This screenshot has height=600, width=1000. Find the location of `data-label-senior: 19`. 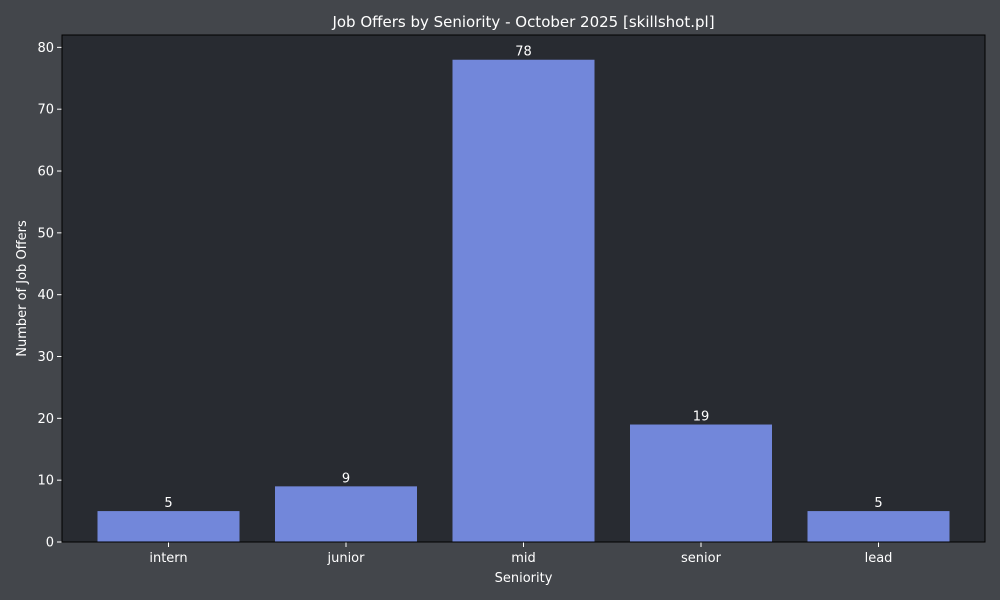

data-label-senior: 19 is located at coordinates (701, 417).